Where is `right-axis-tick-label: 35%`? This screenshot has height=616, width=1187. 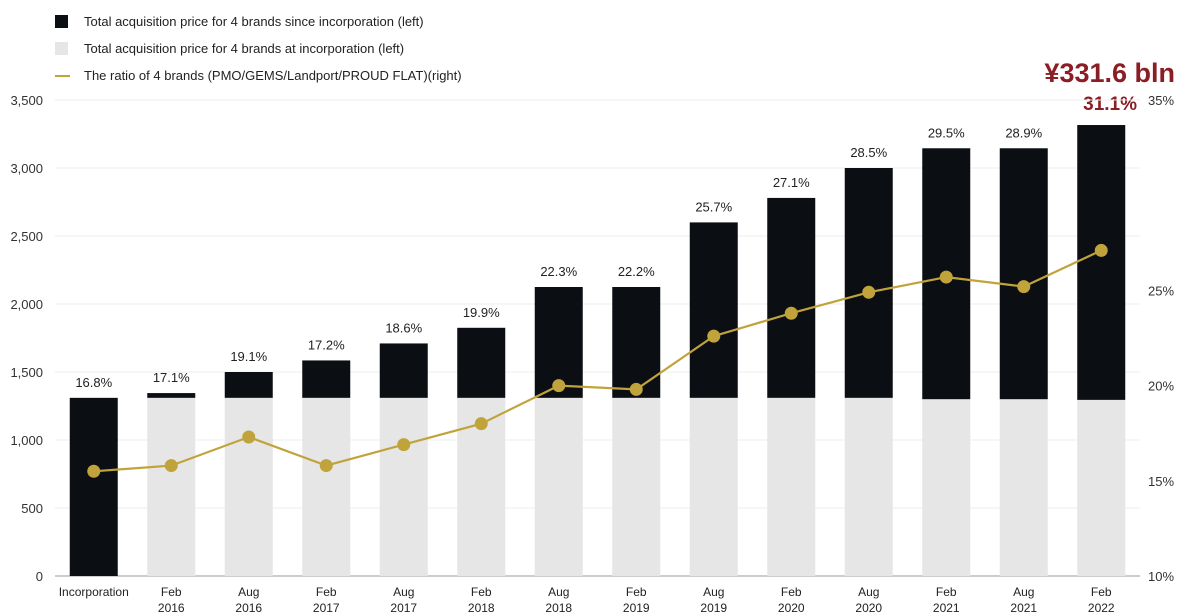 right-axis-tick-label: 35% is located at coordinates (1161, 100).